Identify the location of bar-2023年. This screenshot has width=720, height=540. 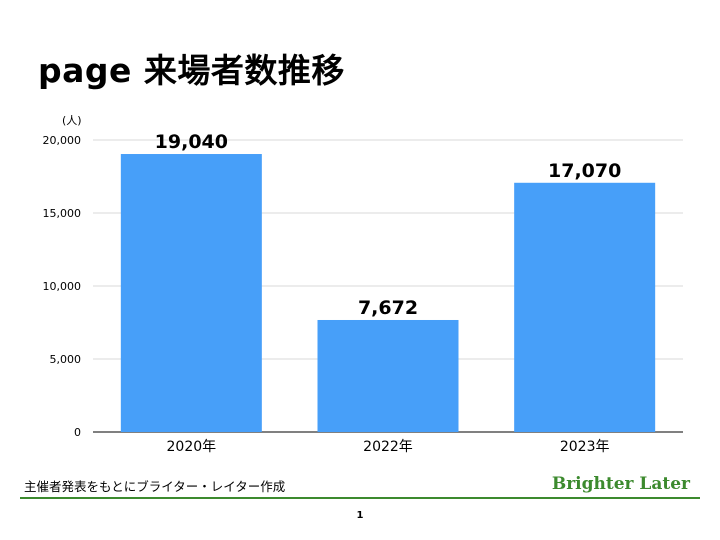
(585, 307).